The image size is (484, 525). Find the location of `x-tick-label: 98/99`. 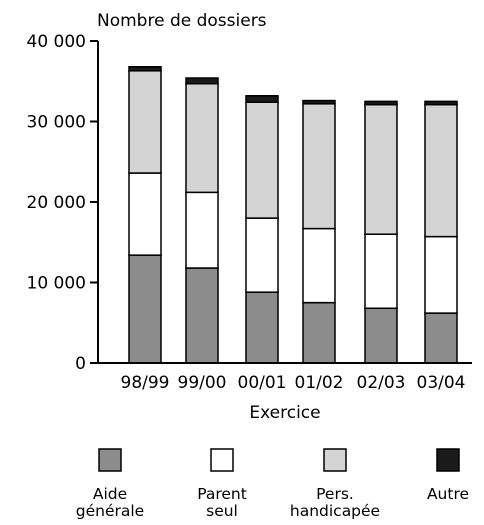

x-tick-label: 98/99 is located at coordinates (145, 383).